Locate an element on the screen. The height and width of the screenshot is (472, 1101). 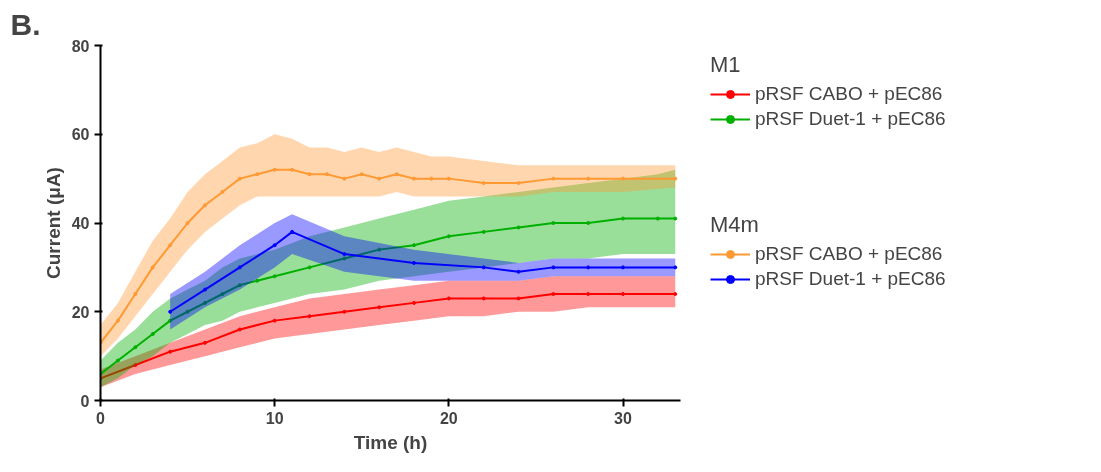
text: M4m is located at coordinates (735, 225).